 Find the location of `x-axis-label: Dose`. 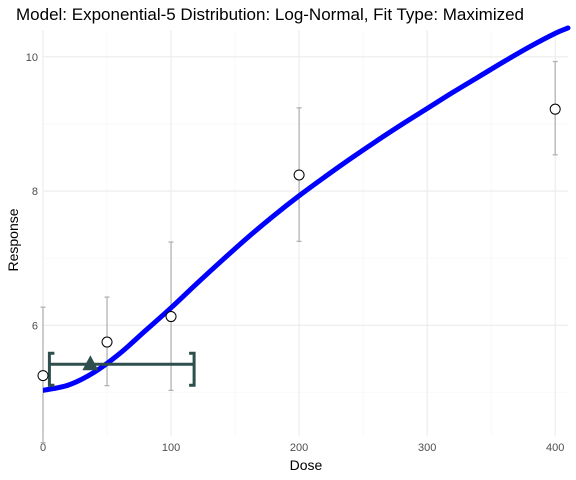

x-axis-label: Dose is located at coordinates (306, 465).